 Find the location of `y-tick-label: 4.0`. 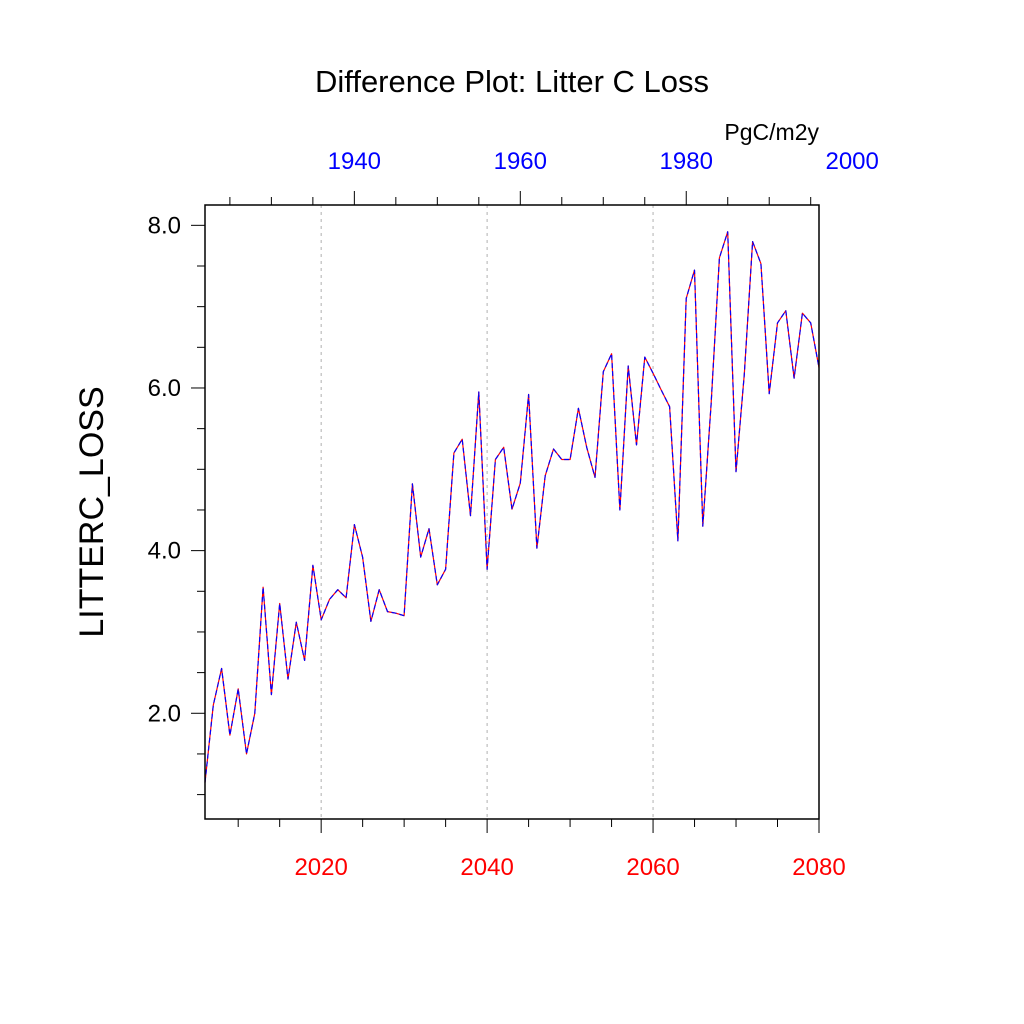

y-tick-label: 4.0 is located at coordinates (164, 551).